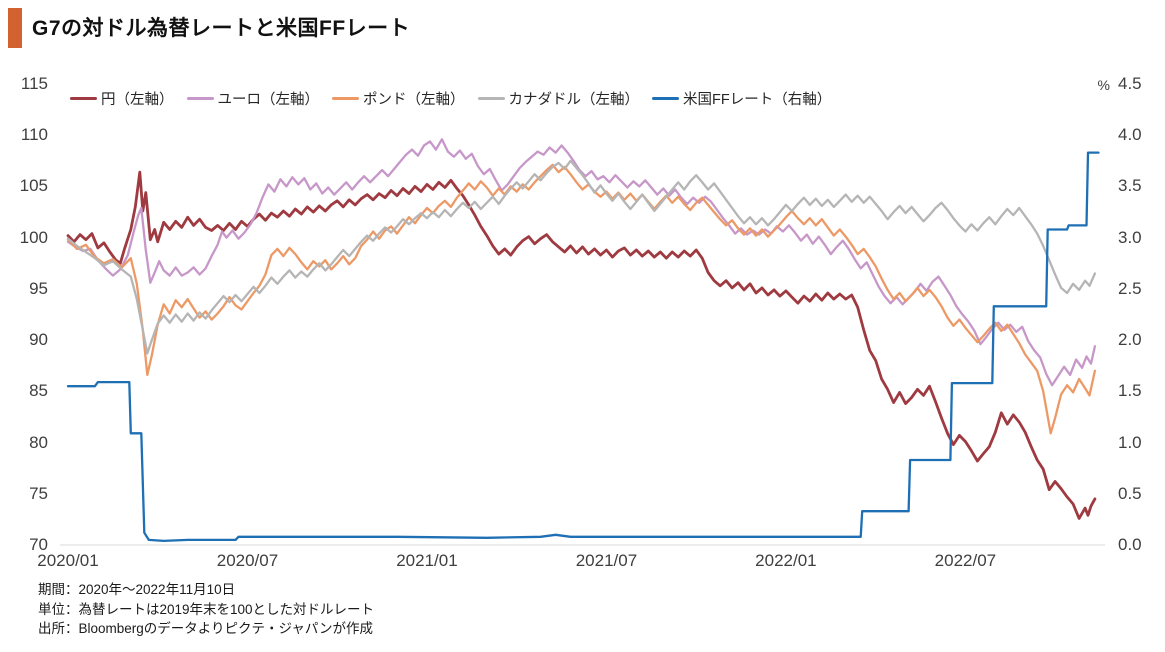 This screenshot has width=1165, height=652. I want to click on left-axis-tick-label: 70, so click(38, 544).